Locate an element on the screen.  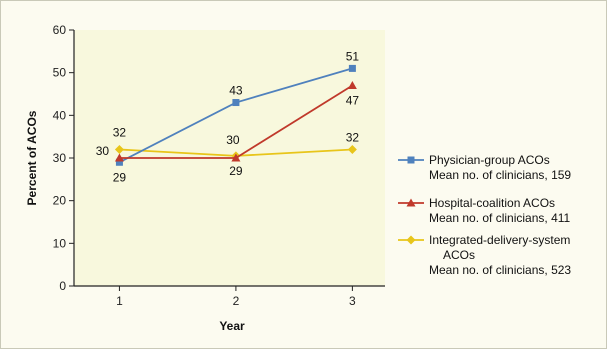
y-tick-label: 0 is located at coordinates (62, 286).